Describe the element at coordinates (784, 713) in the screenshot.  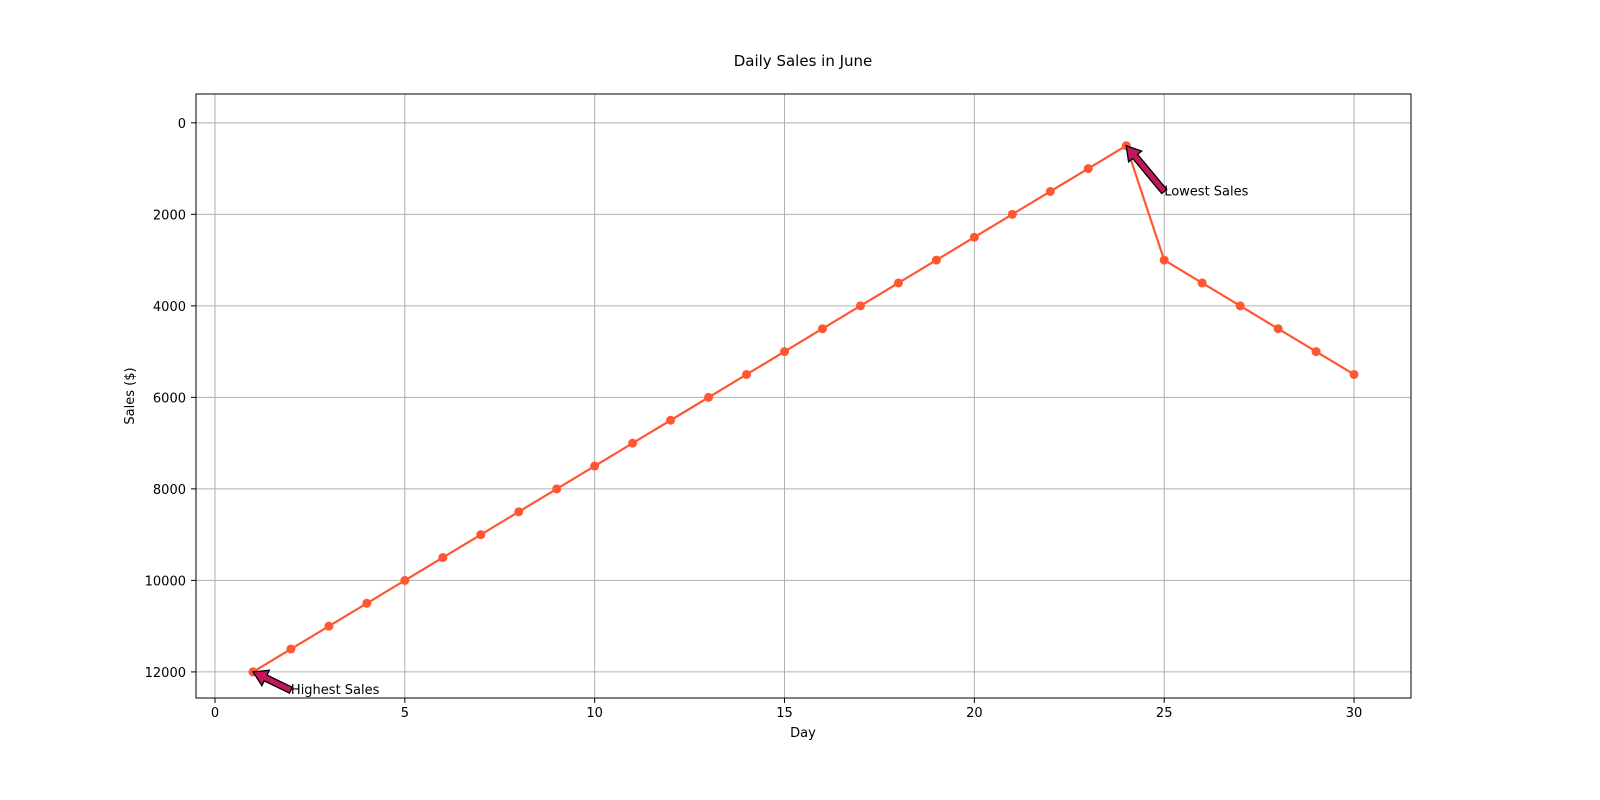
I see `x-tick-label: 15` at that location.